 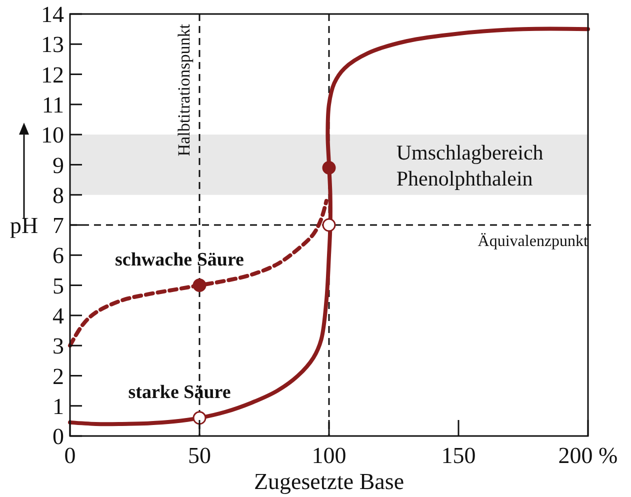 I want to click on x-tick-label: 50, so click(x=199, y=455).